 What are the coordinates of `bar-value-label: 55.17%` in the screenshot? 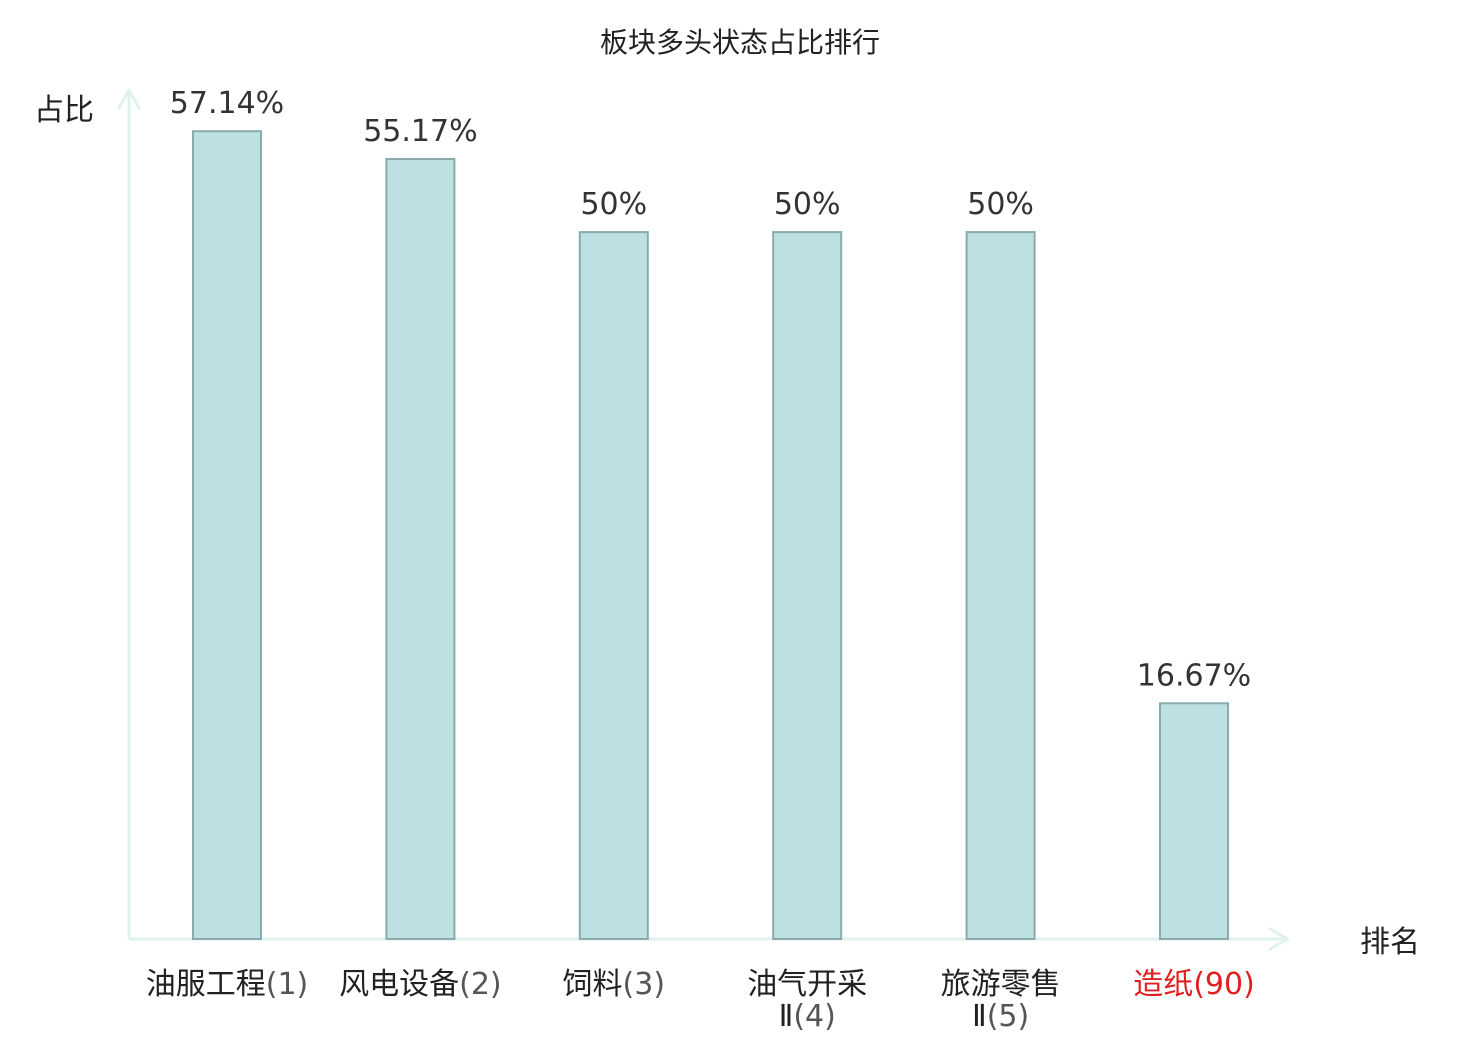 It's located at (420, 131).